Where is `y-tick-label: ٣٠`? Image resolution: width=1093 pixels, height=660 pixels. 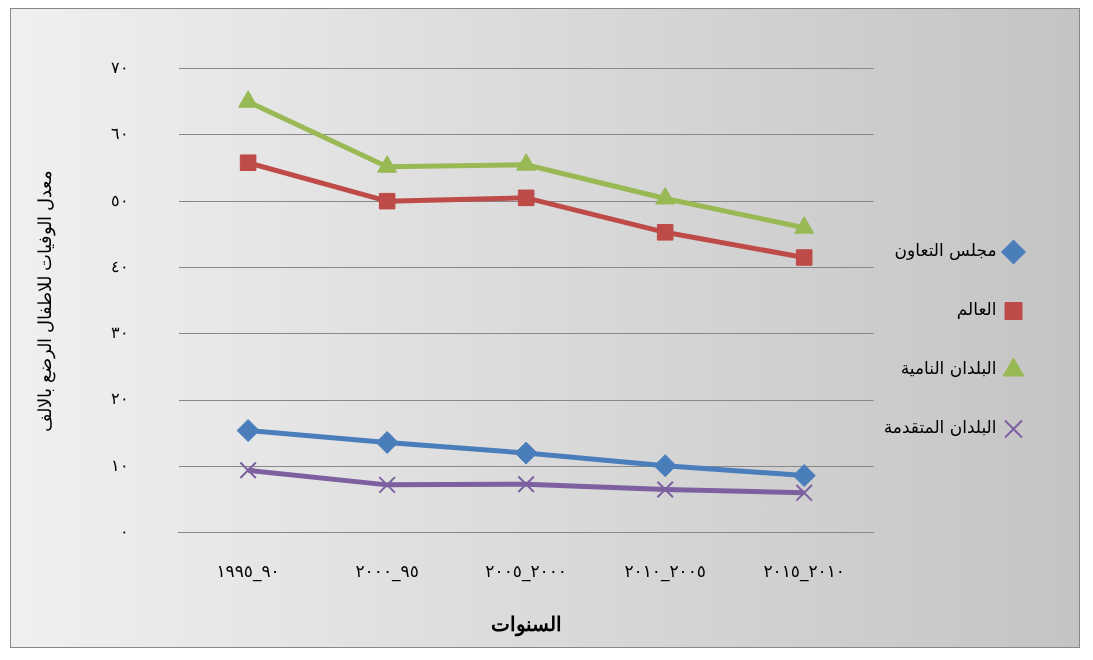 y-tick-label: ٣٠ is located at coordinates (119, 333).